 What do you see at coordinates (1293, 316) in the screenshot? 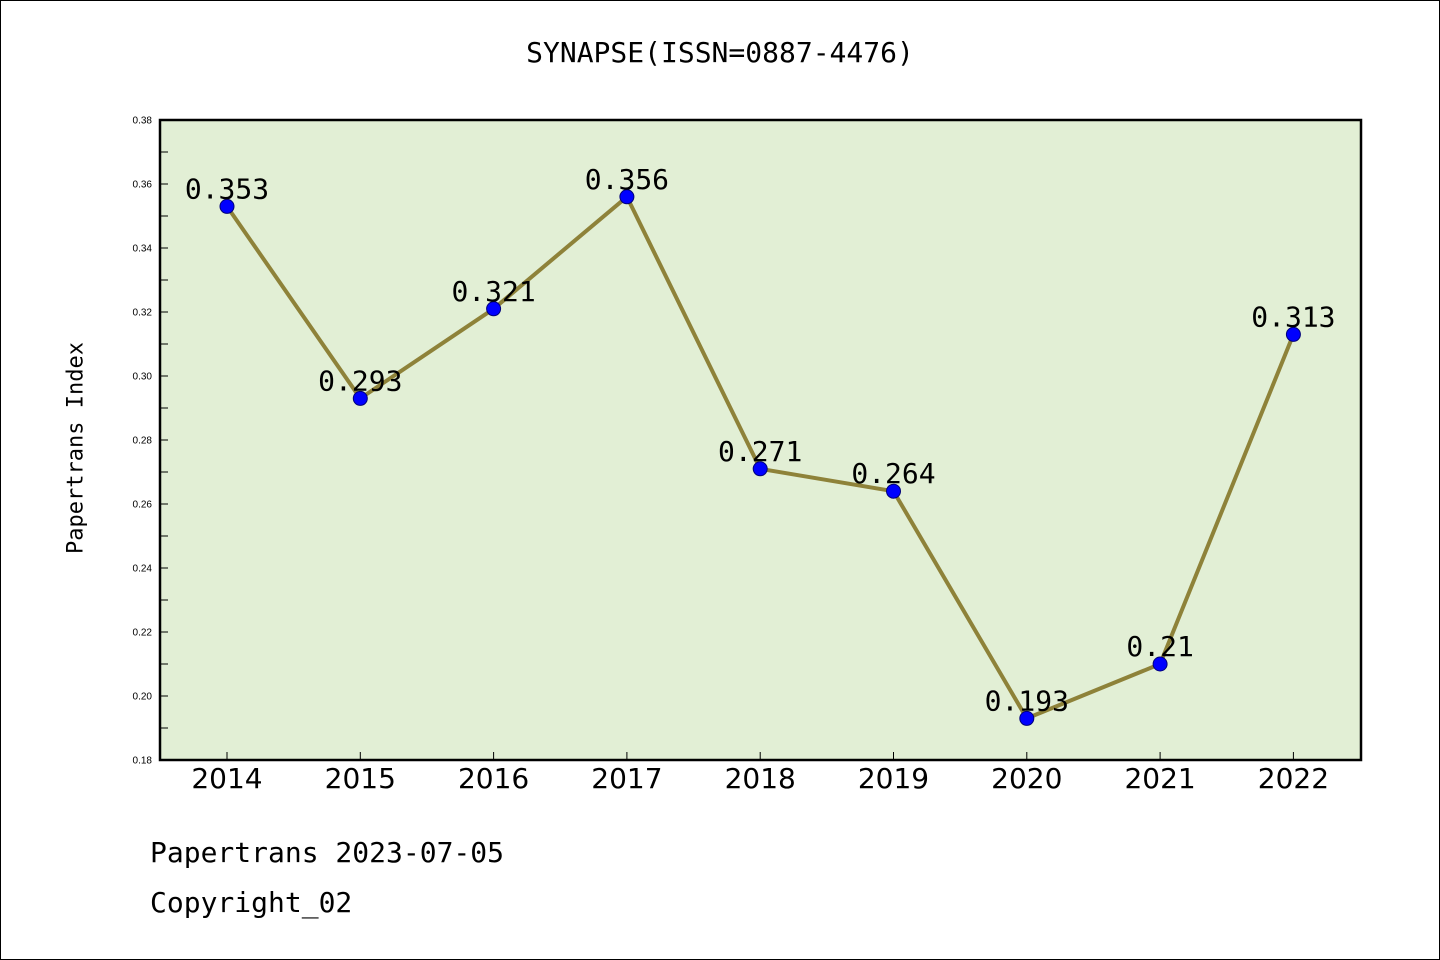
I see `data-label: 0.313` at bounding box center [1293, 316].